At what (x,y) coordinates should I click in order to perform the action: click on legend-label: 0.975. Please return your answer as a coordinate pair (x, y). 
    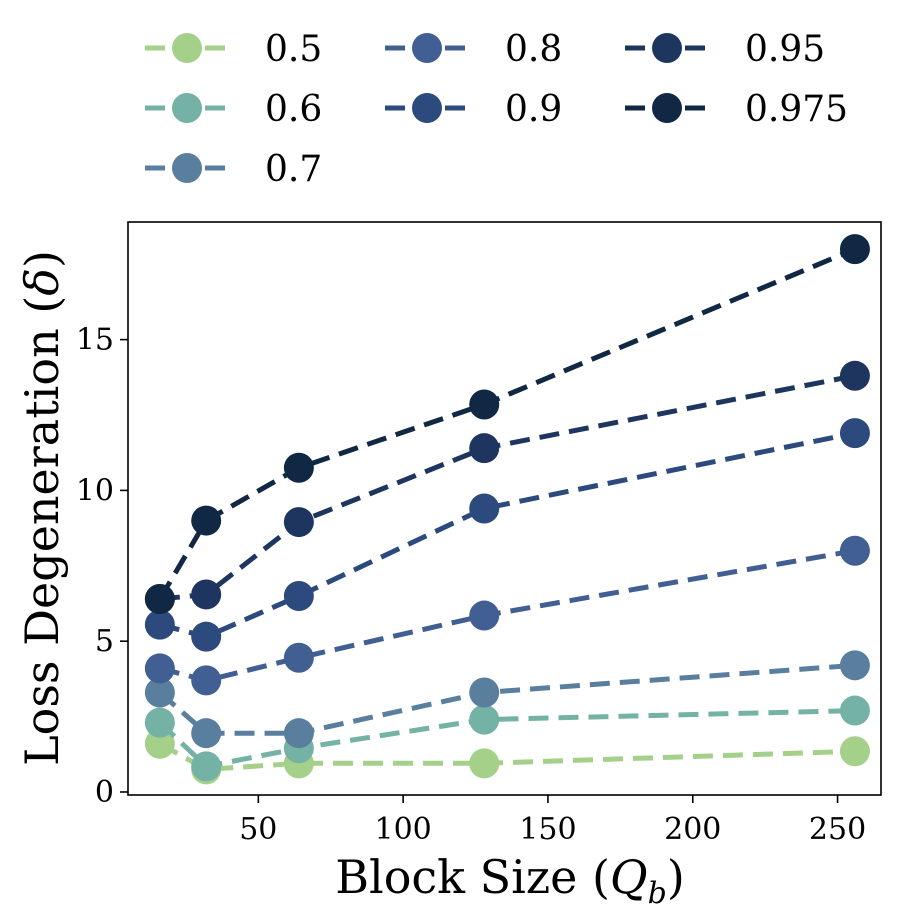
    Looking at the image, I should click on (796, 109).